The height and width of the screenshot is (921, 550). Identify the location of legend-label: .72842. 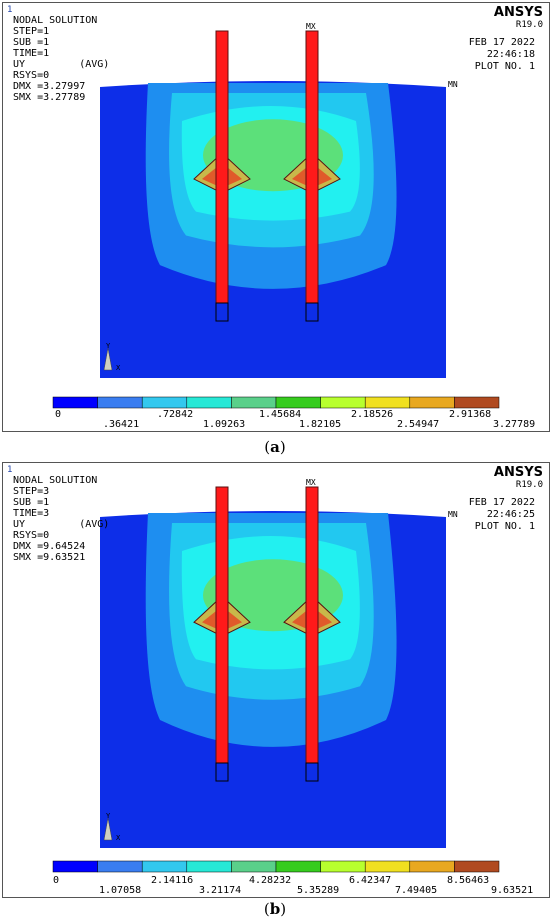
(175, 414).